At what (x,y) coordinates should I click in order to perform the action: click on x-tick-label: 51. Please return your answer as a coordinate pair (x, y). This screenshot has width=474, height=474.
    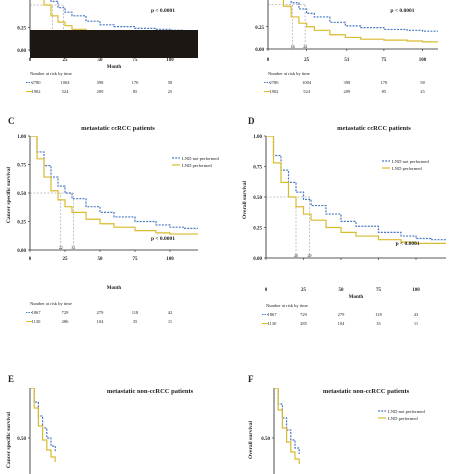
    Looking at the image, I should click on (347, 60).